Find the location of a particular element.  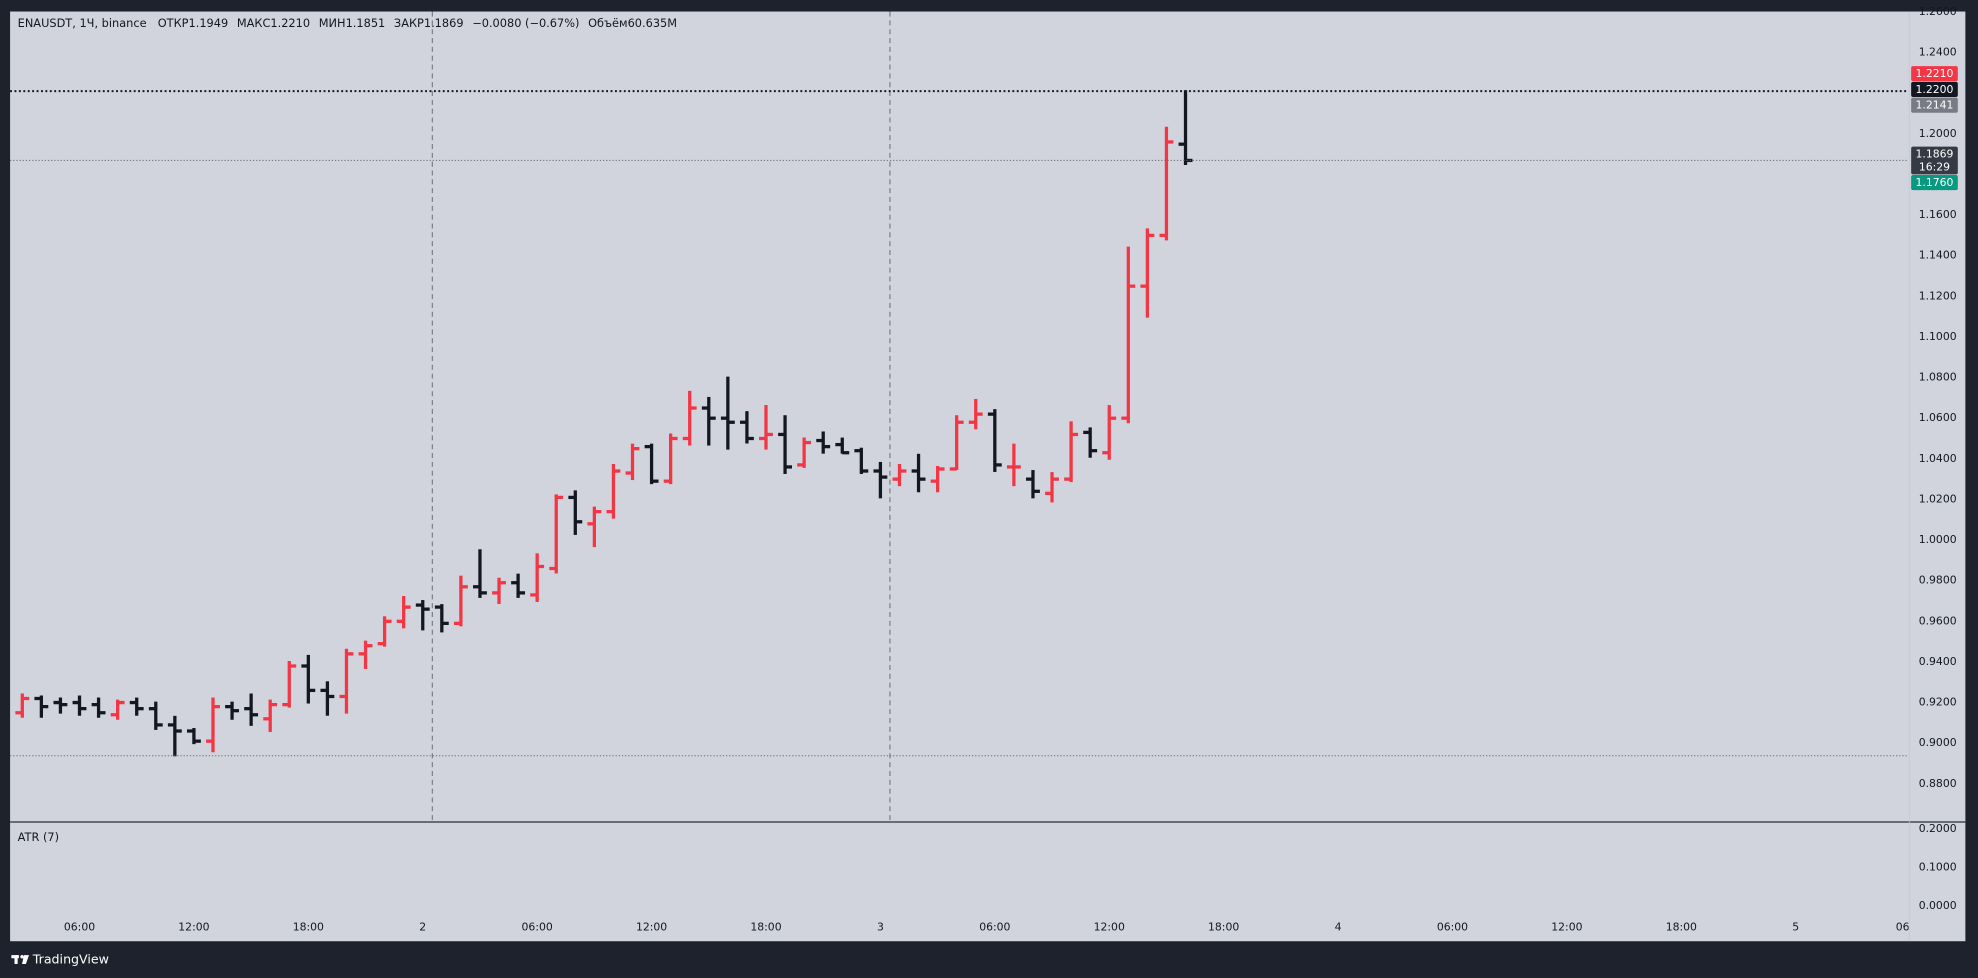

y-tick-label: 1.1400 is located at coordinates (1938, 255).